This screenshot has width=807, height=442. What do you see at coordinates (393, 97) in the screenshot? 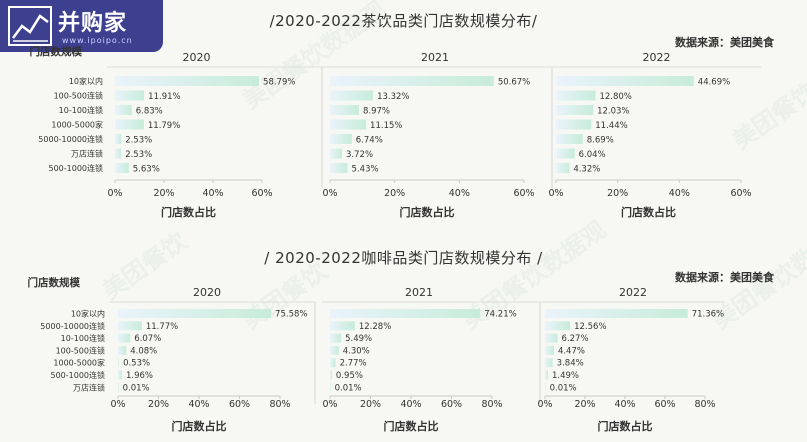
I see `bar-value-label: 13.32%` at bounding box center [393, 97].